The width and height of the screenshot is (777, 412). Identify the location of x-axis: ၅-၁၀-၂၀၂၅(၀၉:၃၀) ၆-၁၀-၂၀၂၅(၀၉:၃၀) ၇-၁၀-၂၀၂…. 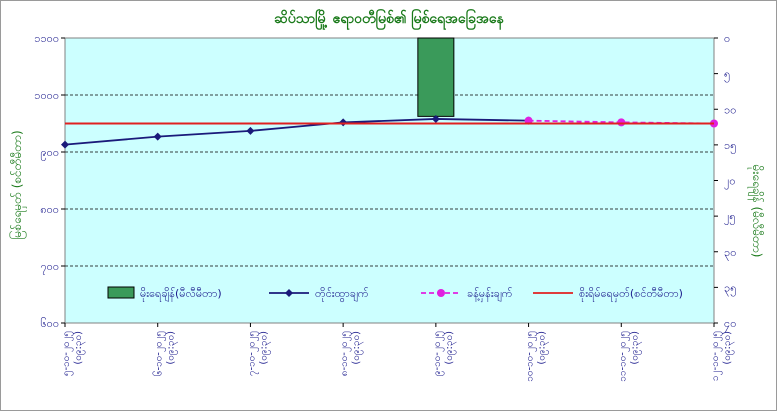
(398, 352).